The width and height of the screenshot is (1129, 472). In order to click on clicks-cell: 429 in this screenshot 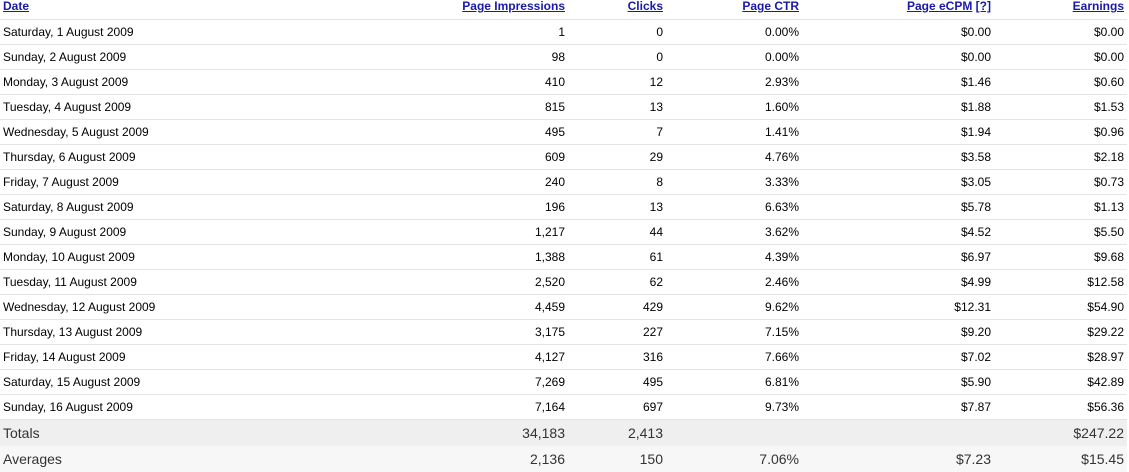, I will do `click(617, 307)`.